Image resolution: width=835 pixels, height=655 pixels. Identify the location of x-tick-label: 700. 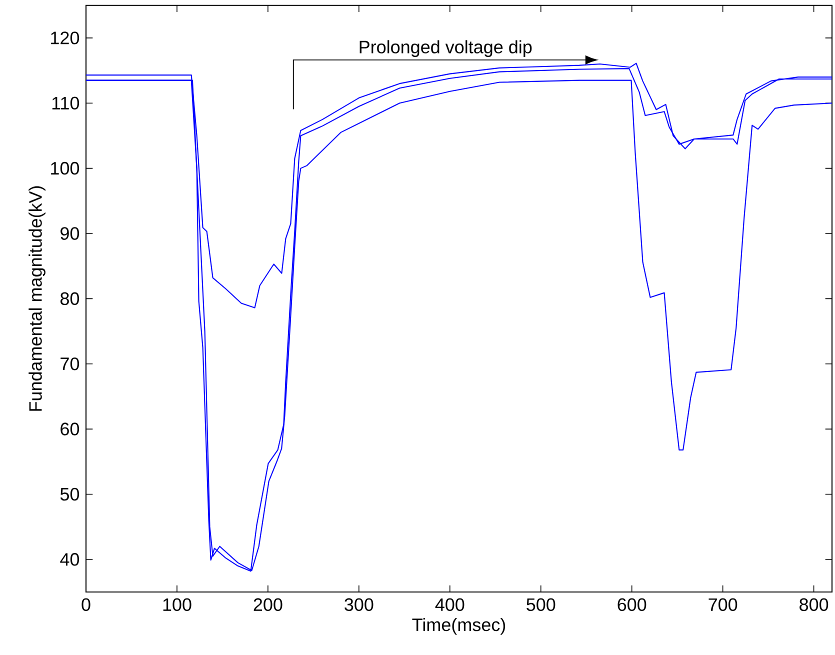
(723, 605).